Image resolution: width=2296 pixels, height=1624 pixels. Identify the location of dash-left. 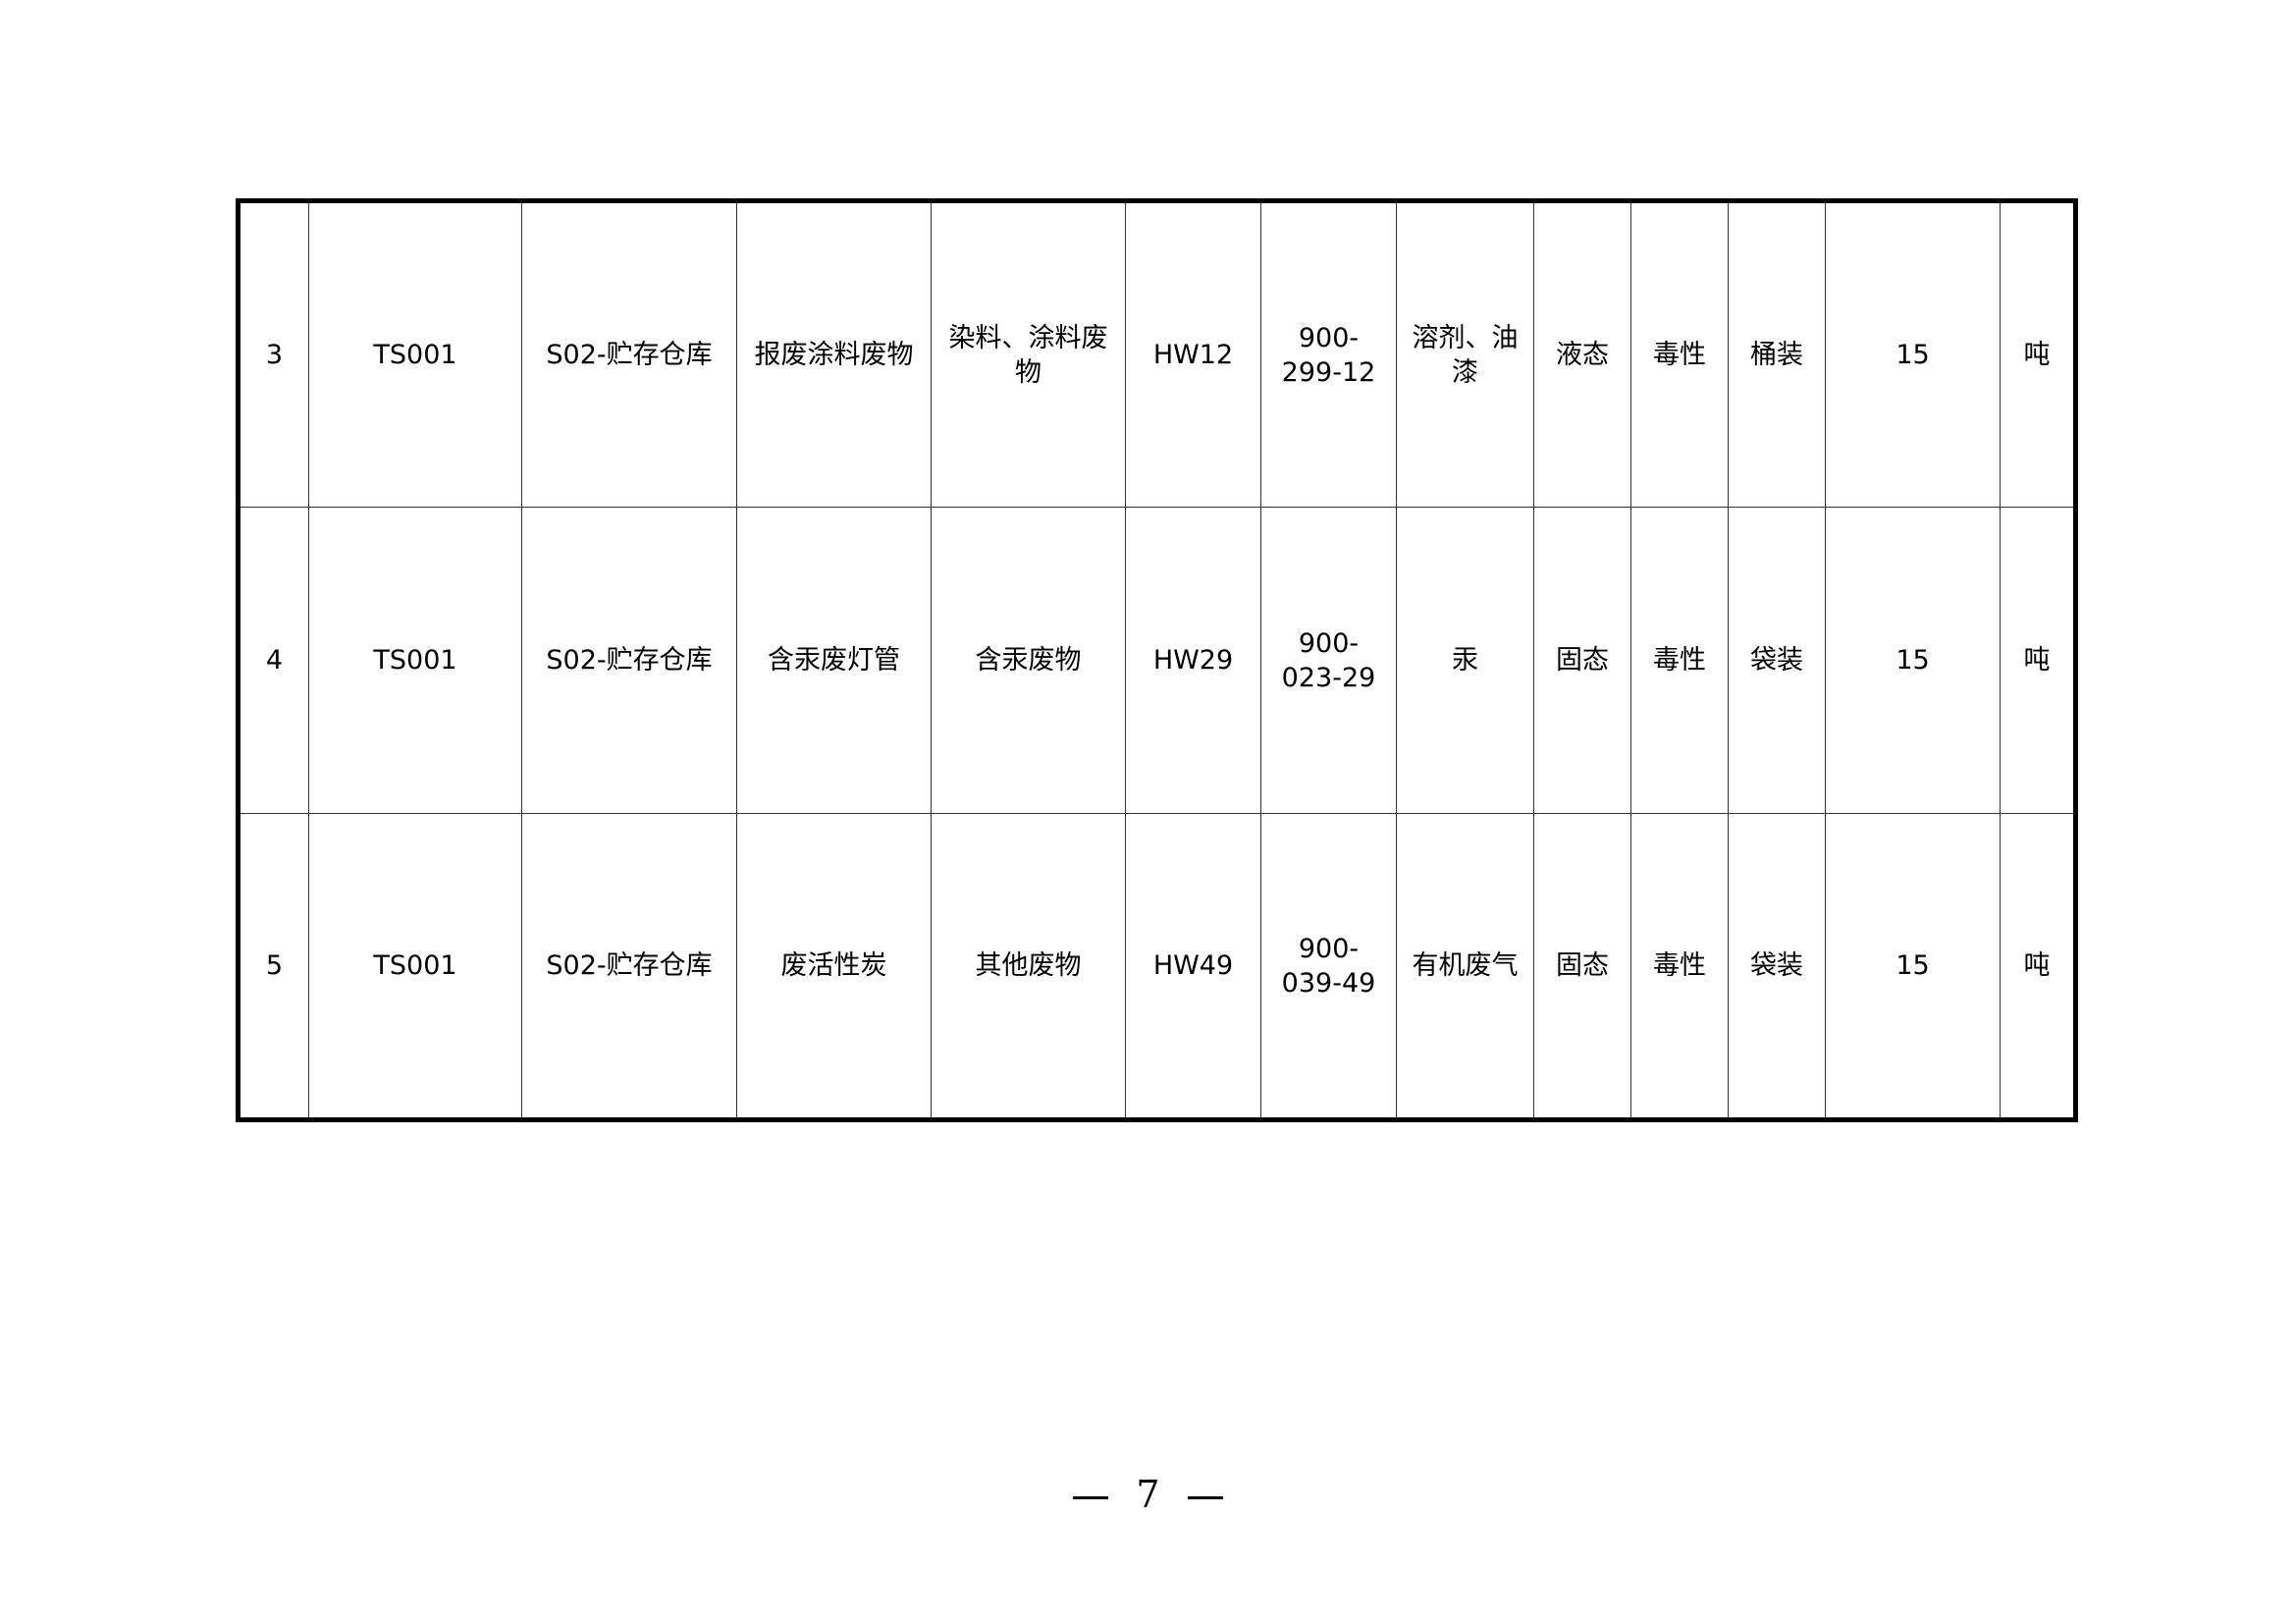
(1091, 1497).